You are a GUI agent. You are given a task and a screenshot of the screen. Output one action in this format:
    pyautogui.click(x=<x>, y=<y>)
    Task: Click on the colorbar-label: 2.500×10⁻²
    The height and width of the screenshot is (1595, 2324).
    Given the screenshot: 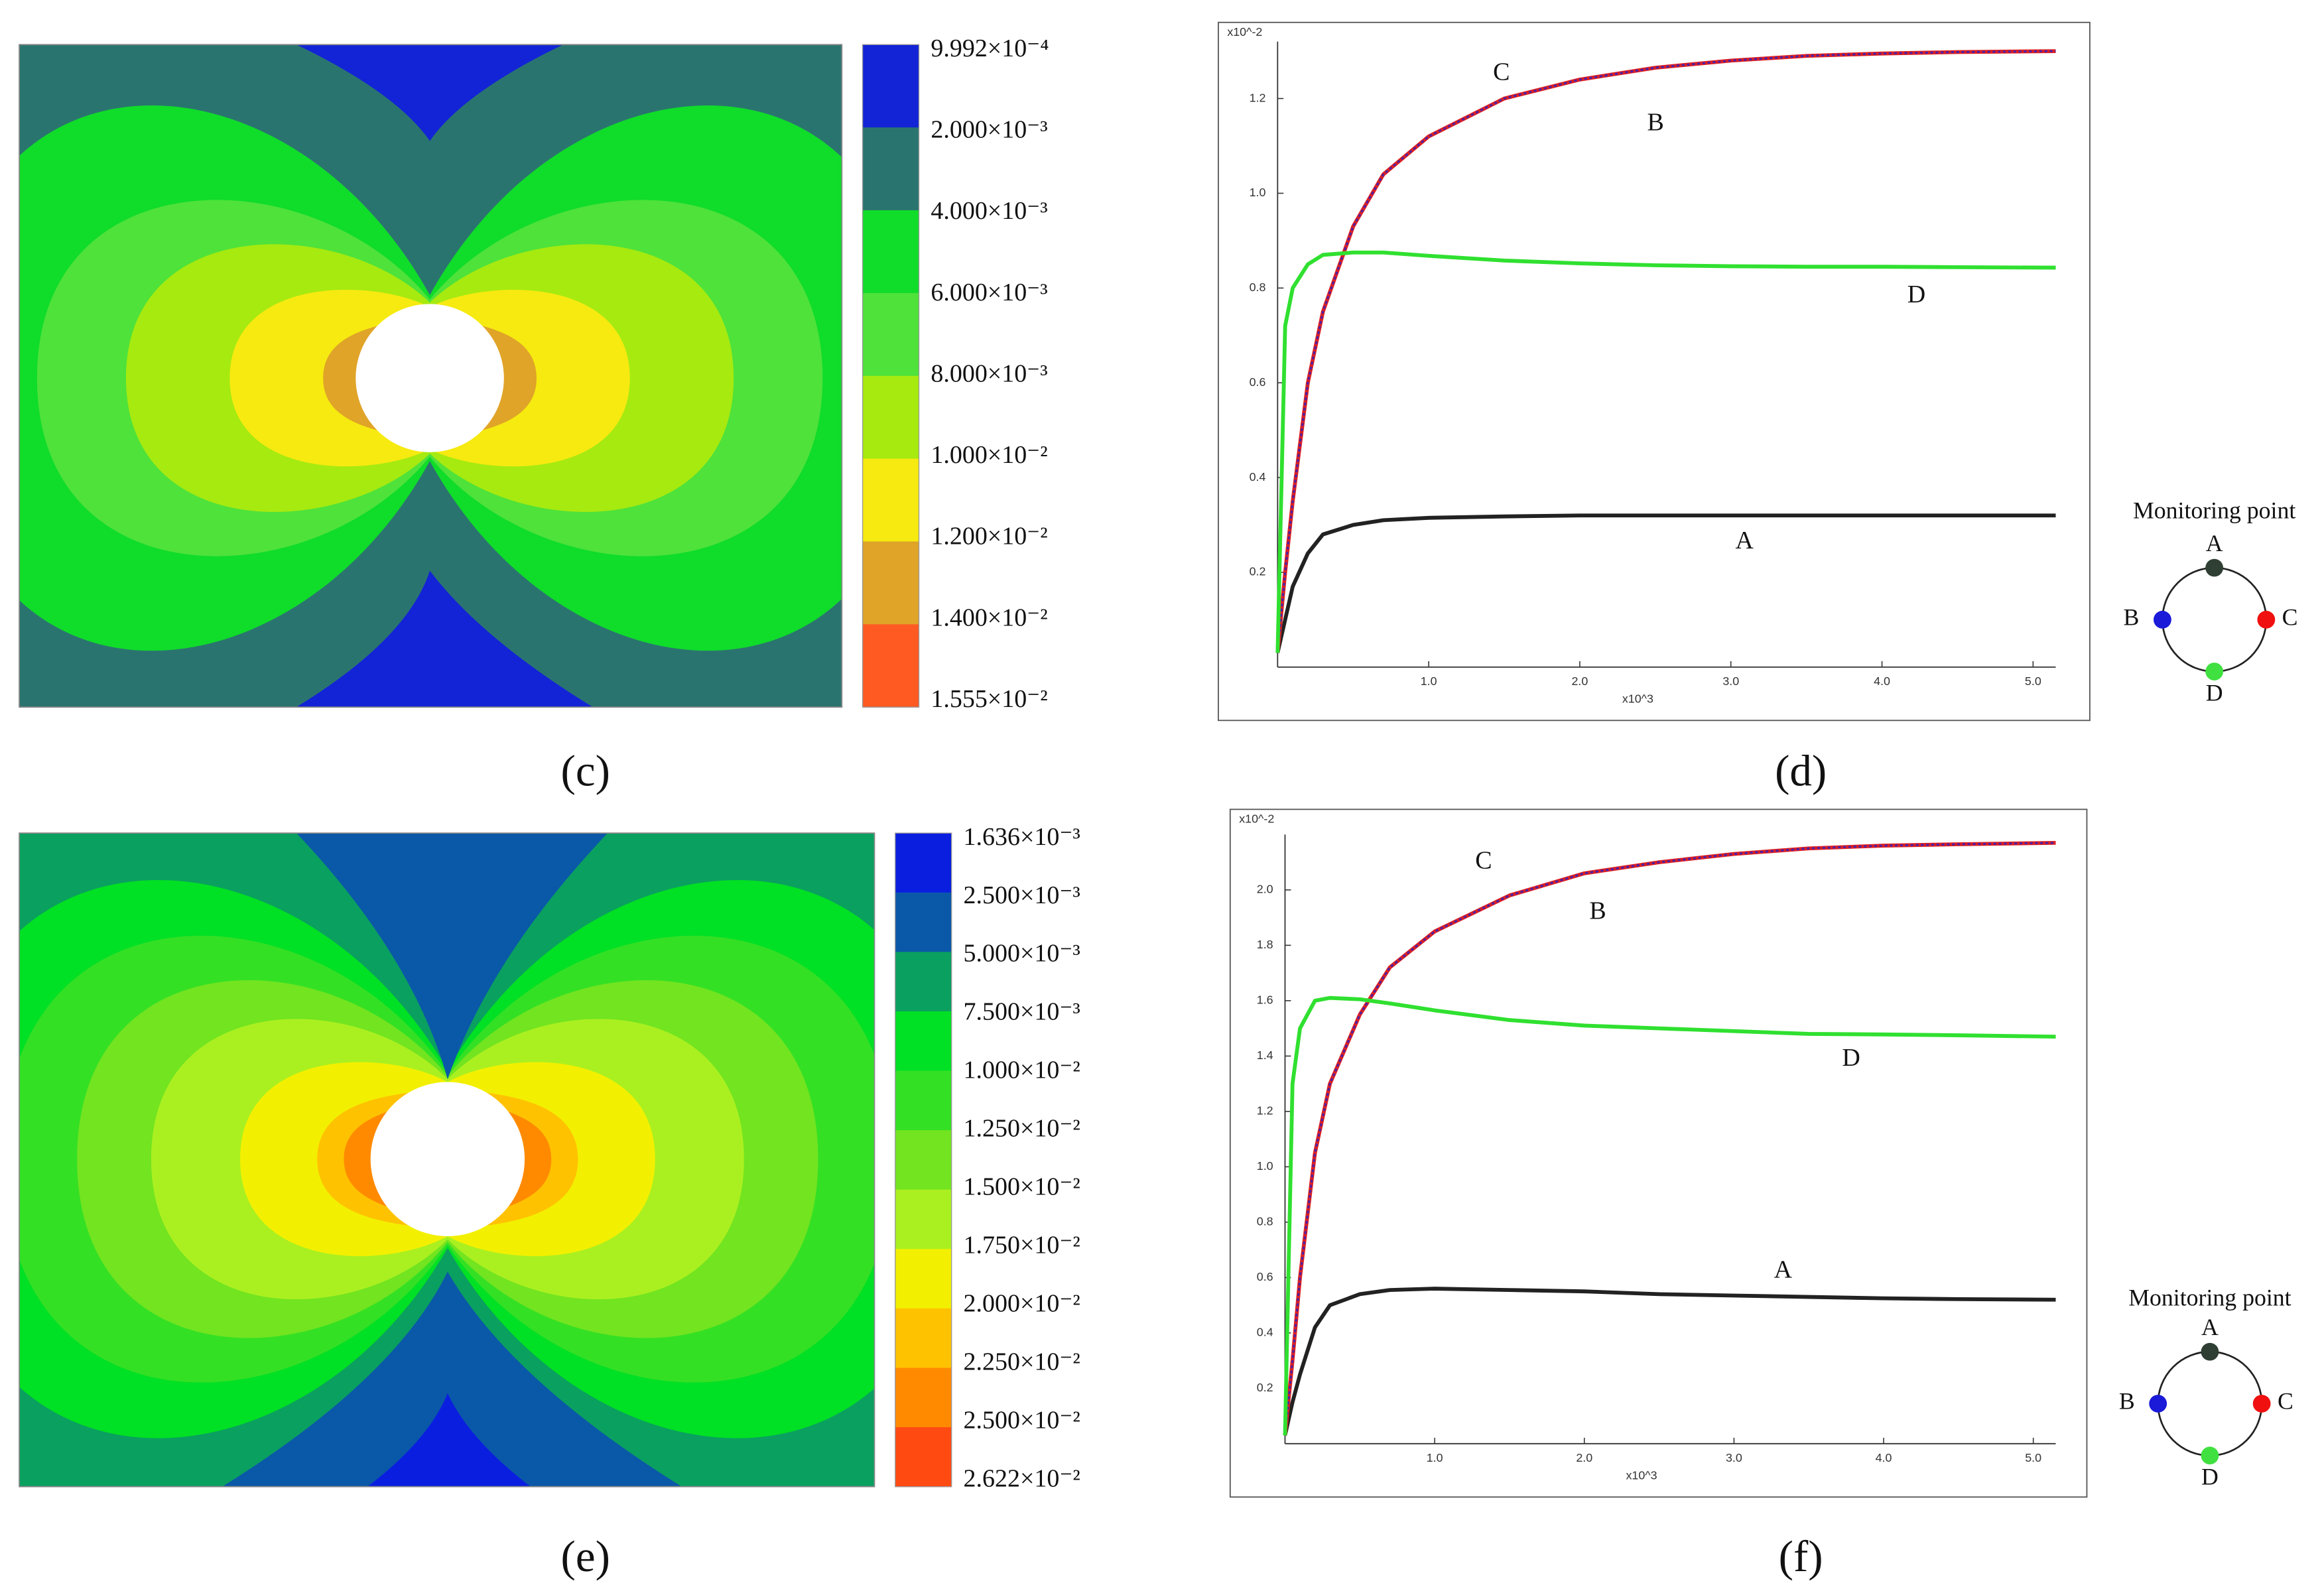 What is the action you would take?
    pyautogui.click(x=1022, y=1420)
    